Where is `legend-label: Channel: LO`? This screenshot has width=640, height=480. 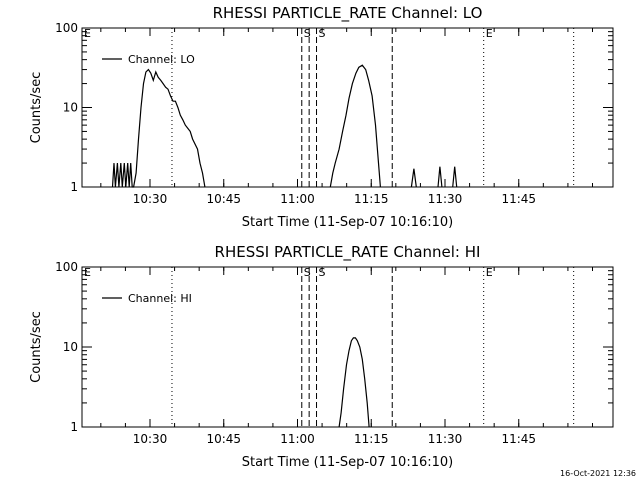
legend-label: Channel: LO is located at coordinates (161, 59).